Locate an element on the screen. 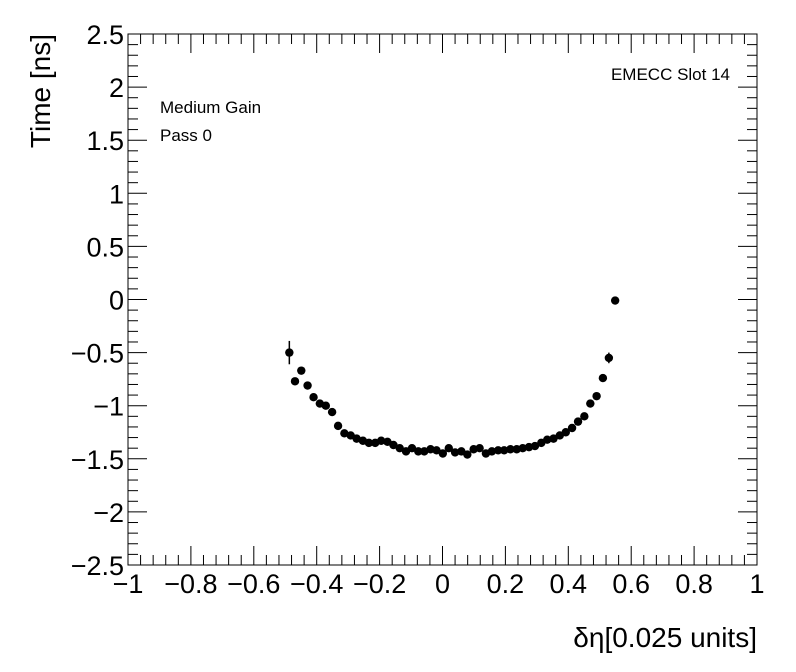 Image resolution: width=796 pixels, height=672 pixels. x-tick-label: −0.6 is located at coordinates (253, 584).